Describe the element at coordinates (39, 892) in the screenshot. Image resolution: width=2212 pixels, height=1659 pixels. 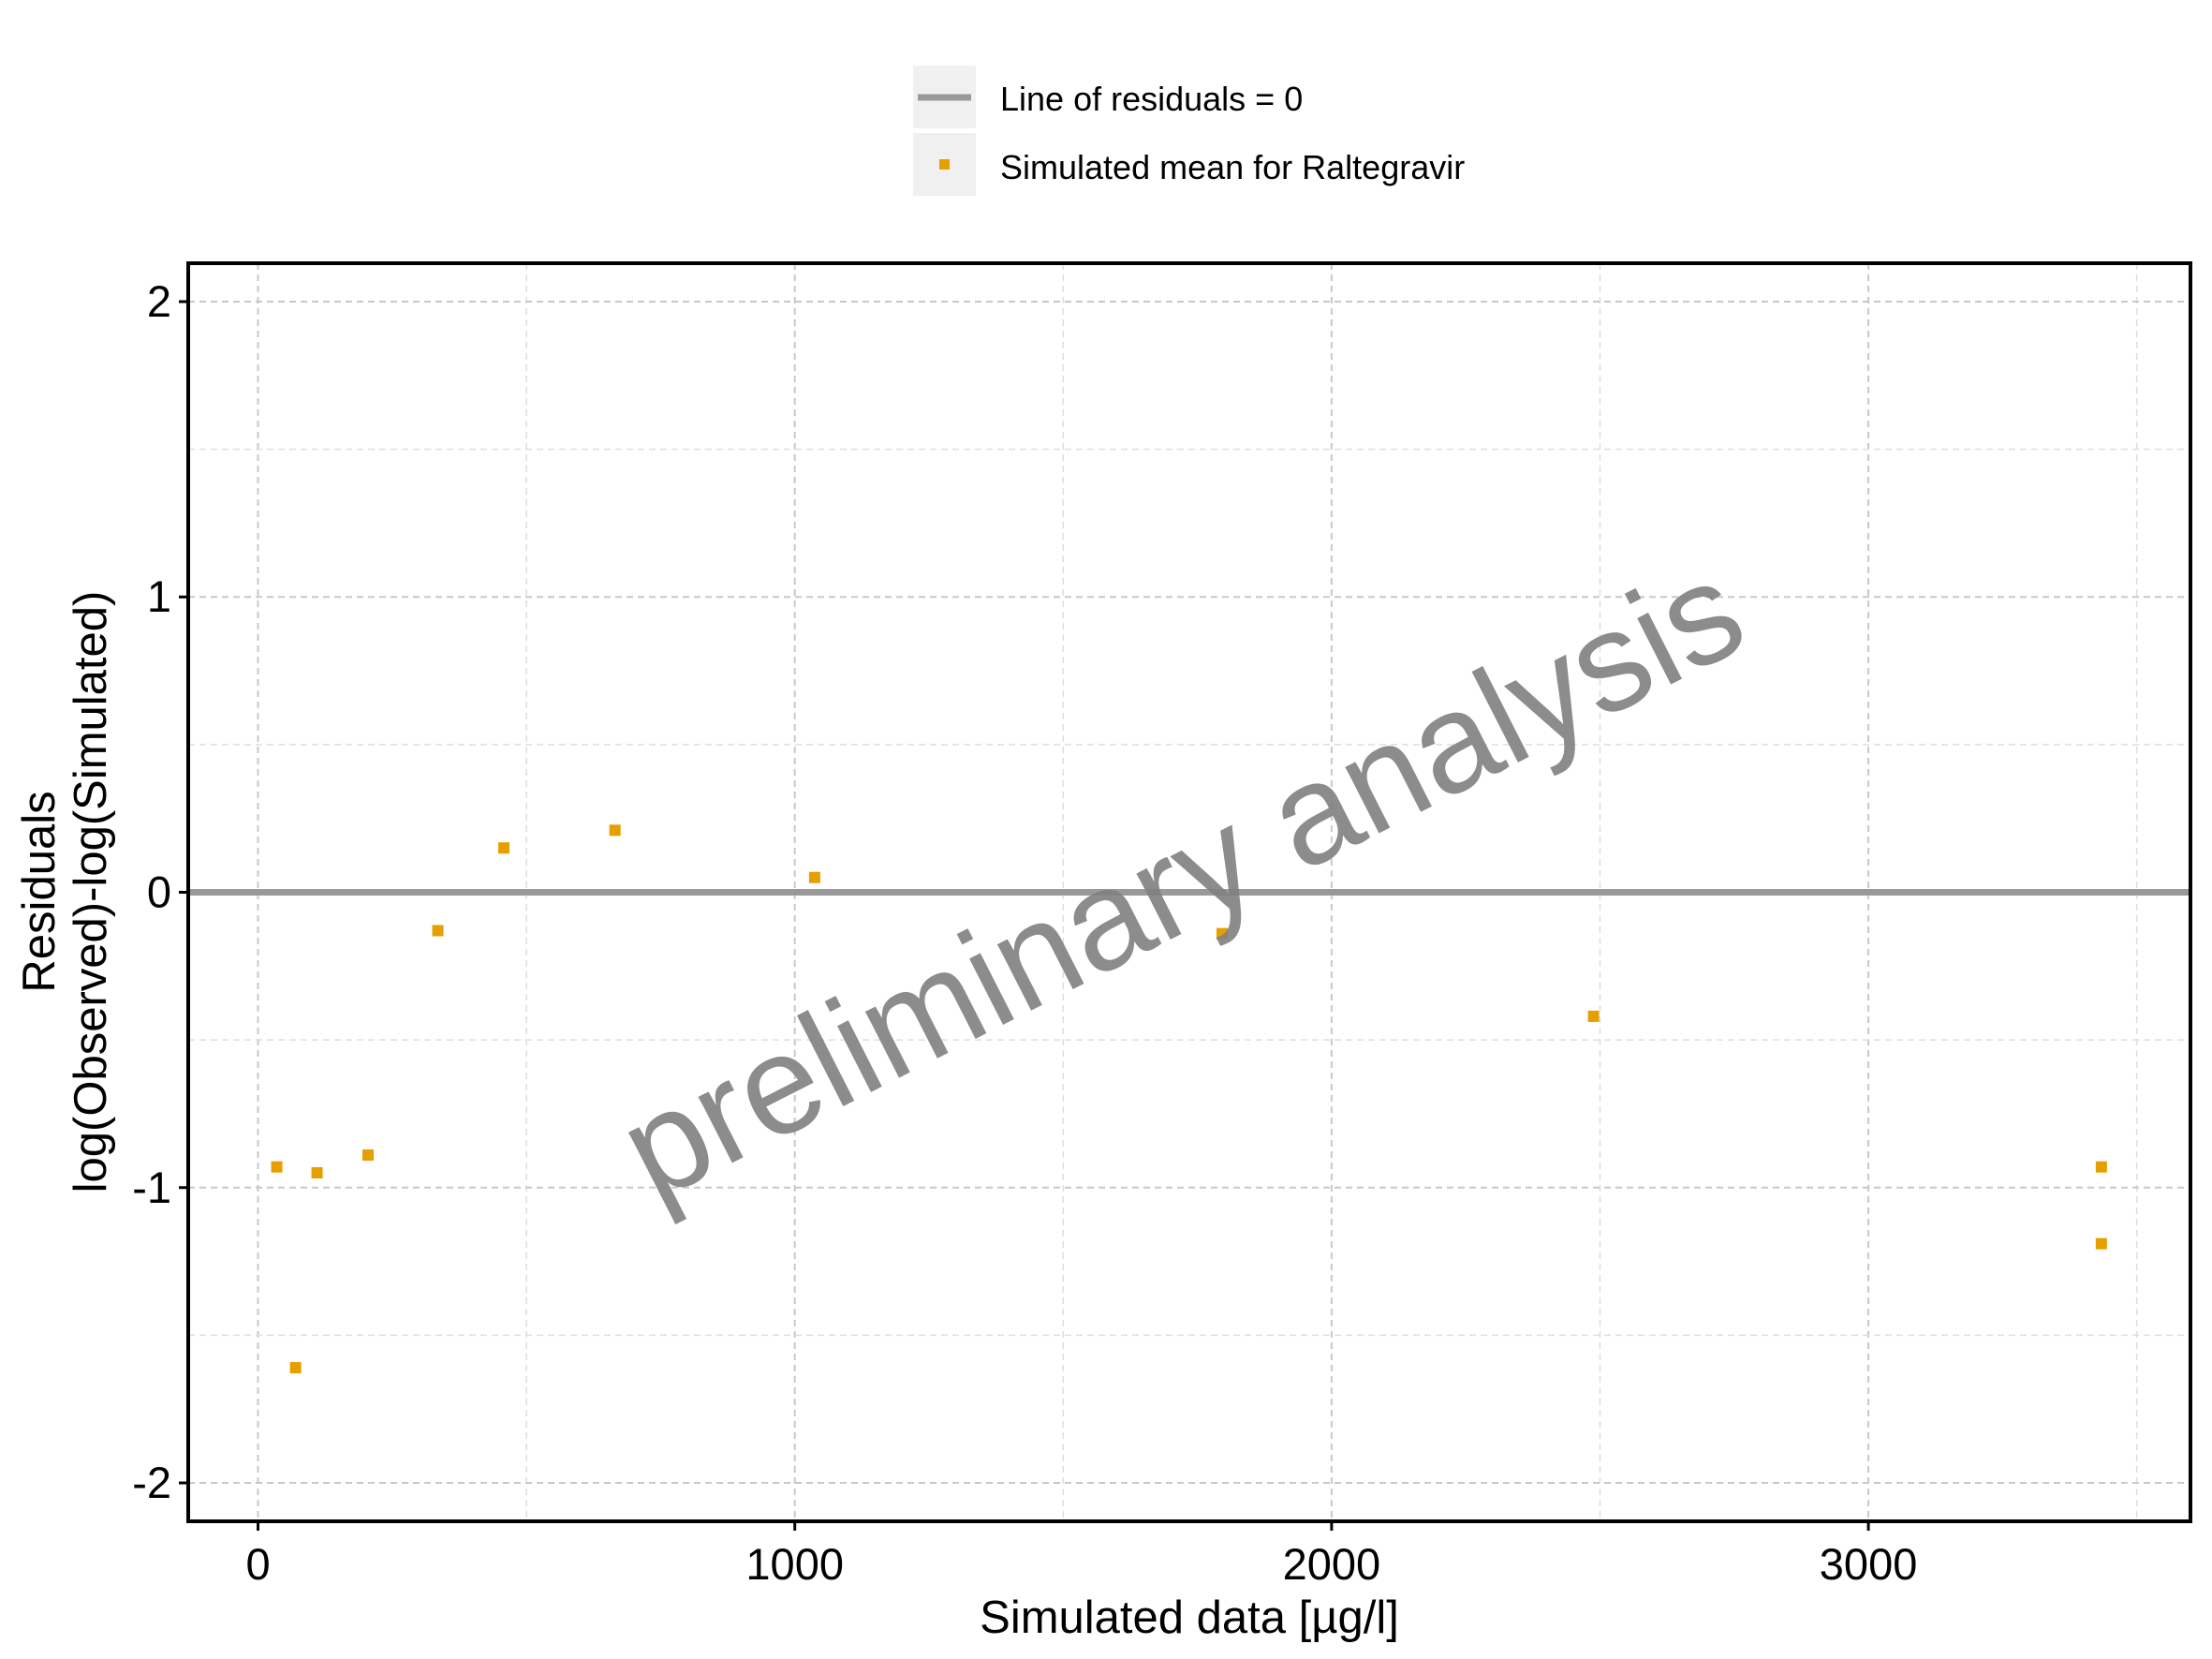
I see `y-axis-title-line-1: Residuals` at that location.